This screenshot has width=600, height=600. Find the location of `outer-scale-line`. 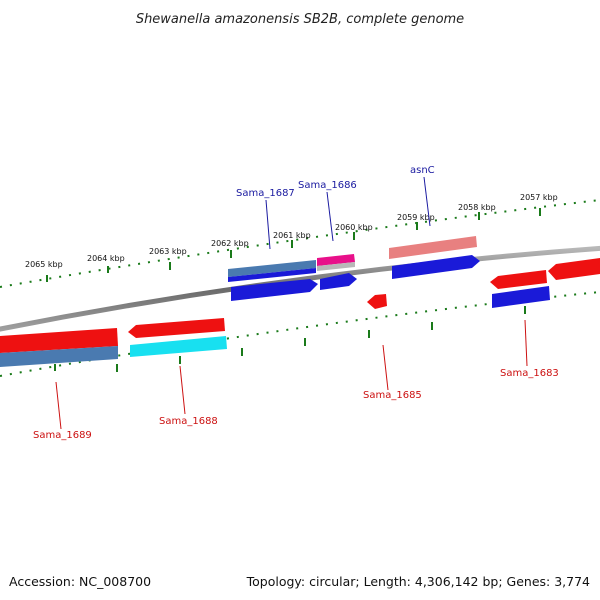

outer-scale-line is located at coordinates (300, 243).